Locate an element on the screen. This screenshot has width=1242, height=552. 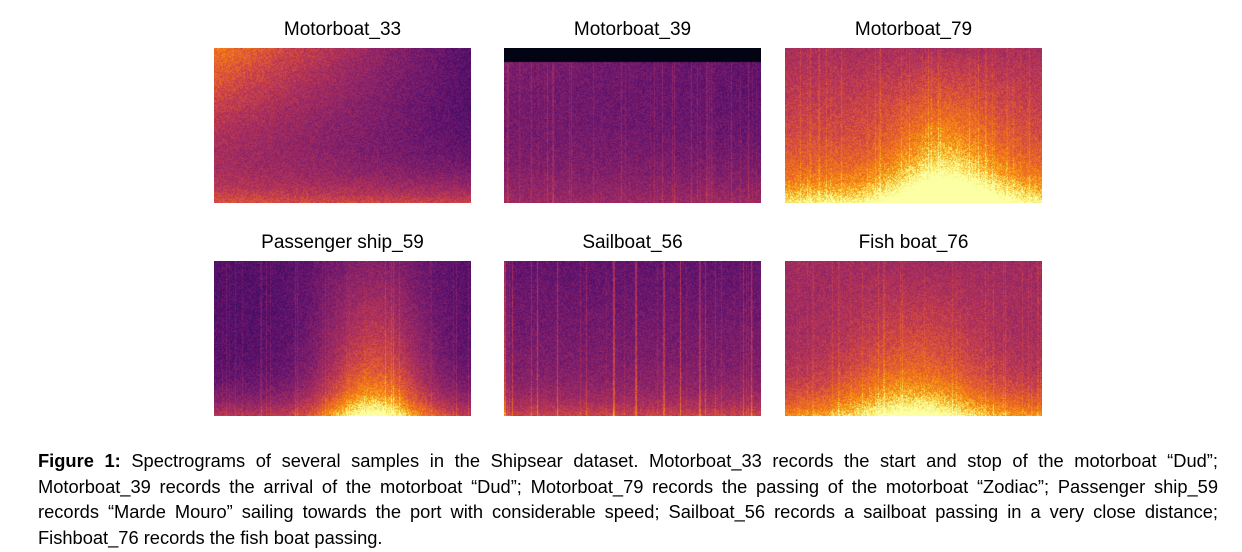
panel-title: Sailboat_56 is located at coordinates (632, 242).